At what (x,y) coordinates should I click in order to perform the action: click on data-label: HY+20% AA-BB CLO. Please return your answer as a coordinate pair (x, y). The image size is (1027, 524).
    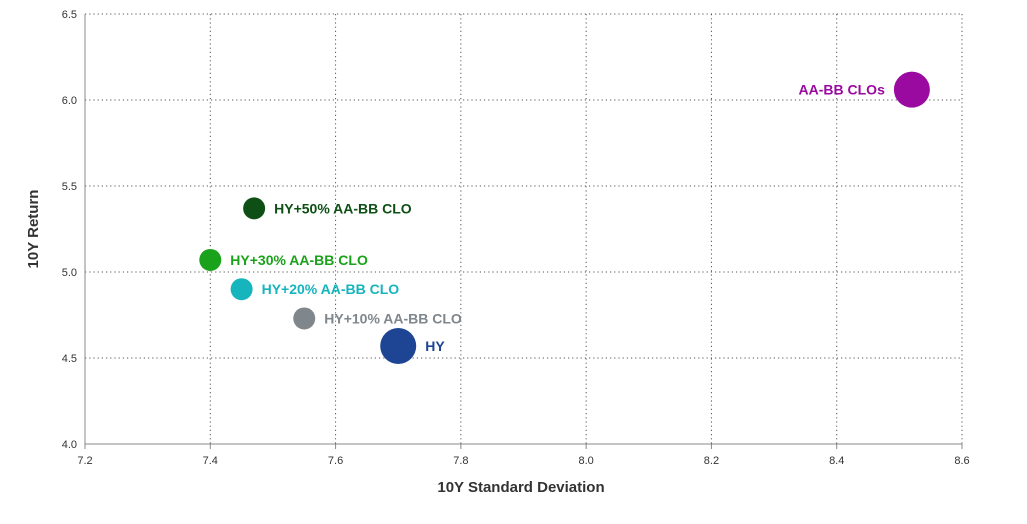
    Looking at the image, I should click on (331, 289).